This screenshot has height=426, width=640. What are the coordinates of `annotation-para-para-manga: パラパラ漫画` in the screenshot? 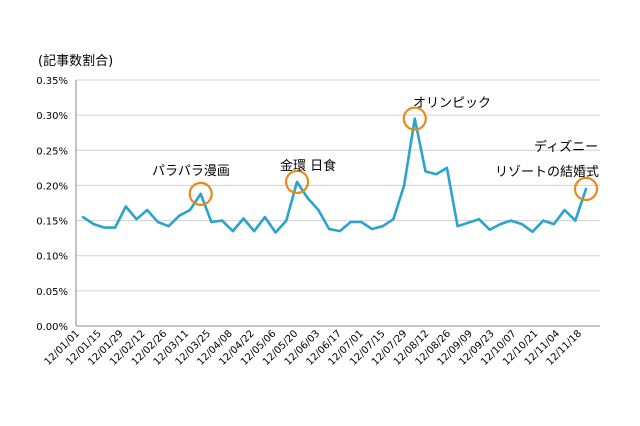 It's located at (191, 171).